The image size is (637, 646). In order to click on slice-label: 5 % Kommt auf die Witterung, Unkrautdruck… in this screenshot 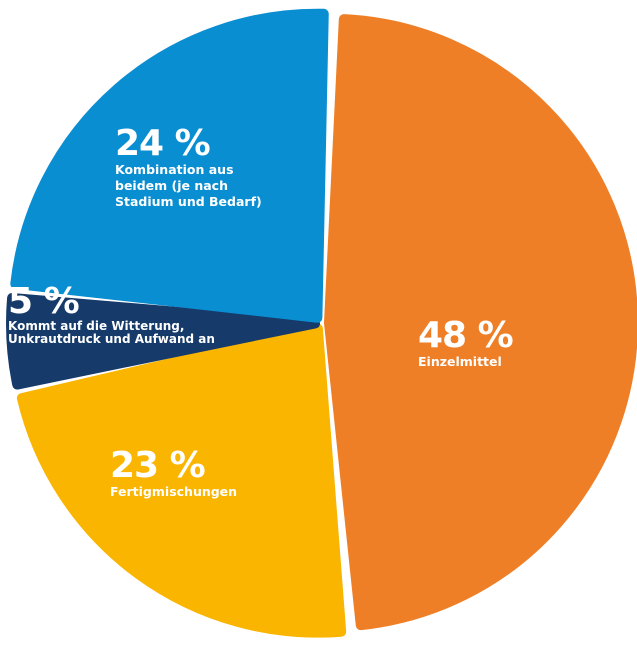, I will do `click(113, 315)`.